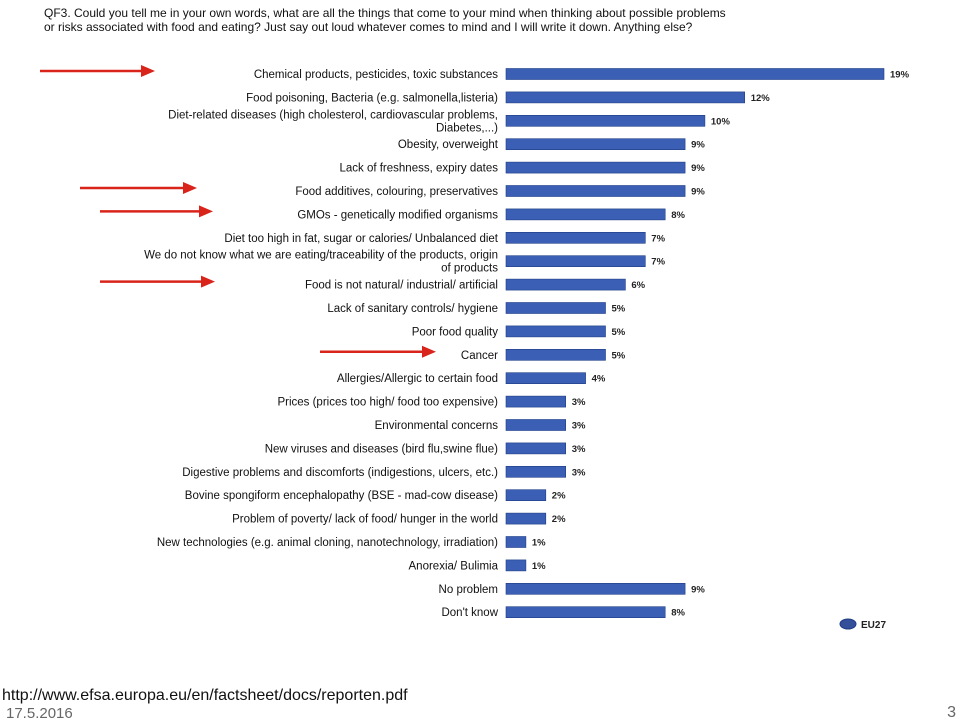  Describe the element at coordinates (848, 624) in the screenshot. I see `legend-marker` at that location.